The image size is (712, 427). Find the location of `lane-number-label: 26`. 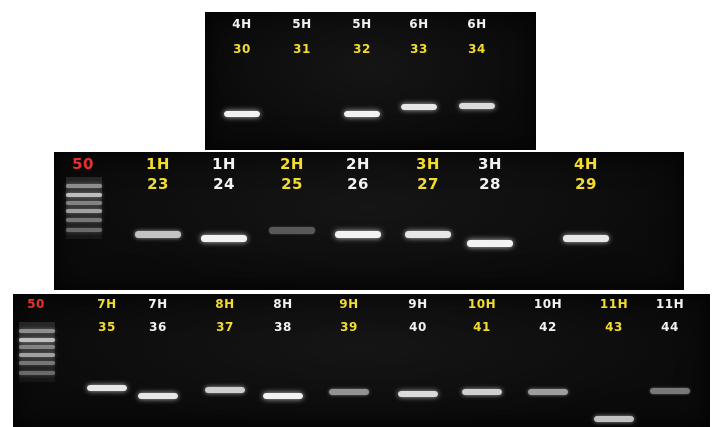

lane-number-label: 26 is located at coordinates (358, 184).